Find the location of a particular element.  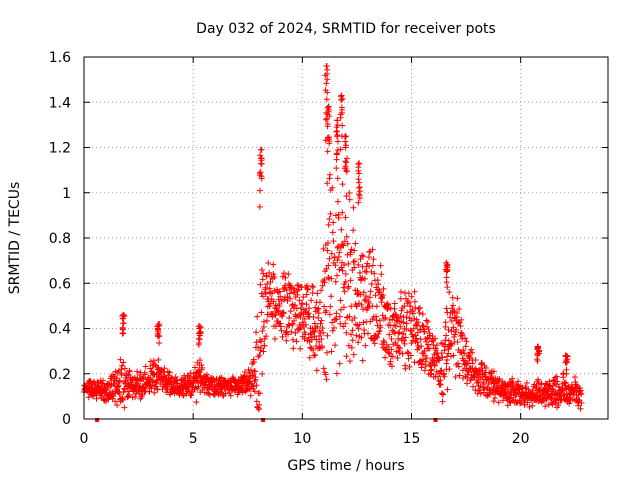

missing-data-marker is located at coordinates (97, 420).